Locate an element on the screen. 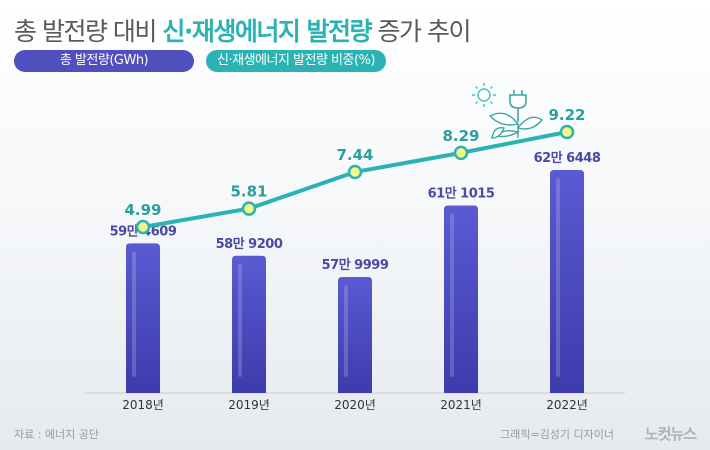 The height and width of the screenshot is (450, 710). bar-value-label: 58만 9200 is located at coordinates (249, 244).